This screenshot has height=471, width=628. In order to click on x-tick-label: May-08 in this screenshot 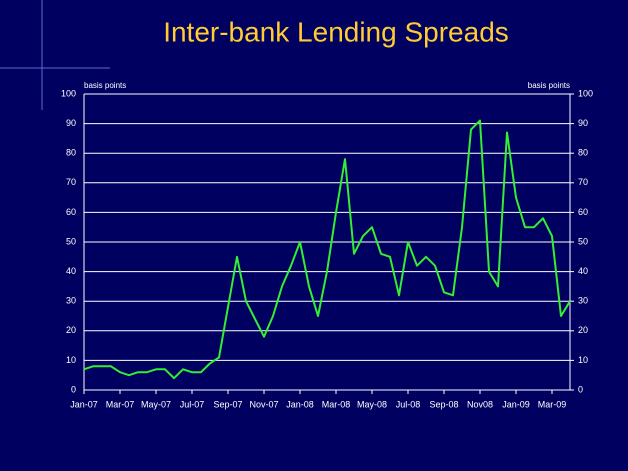, I will do `click(372, 404)`.